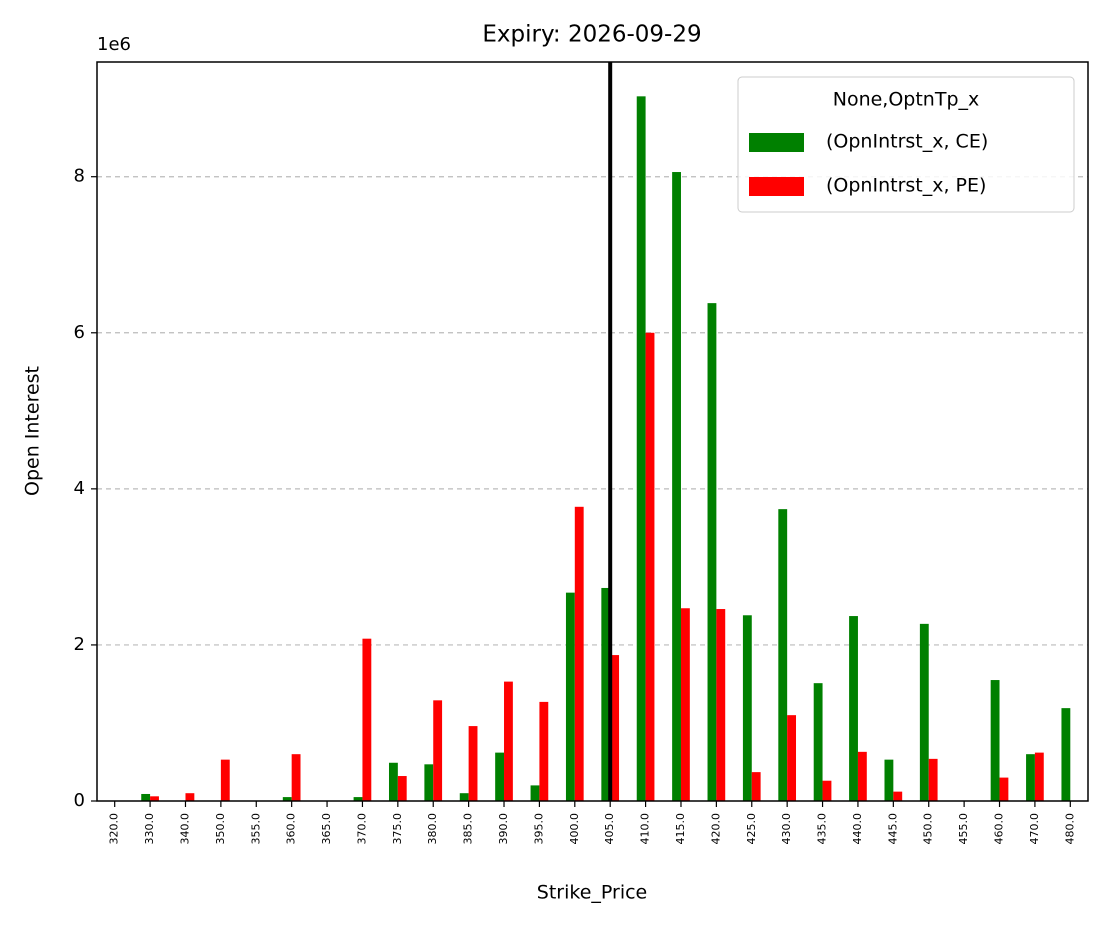  I want to click on x-tick-label: 480.0, so click(1069, 829).